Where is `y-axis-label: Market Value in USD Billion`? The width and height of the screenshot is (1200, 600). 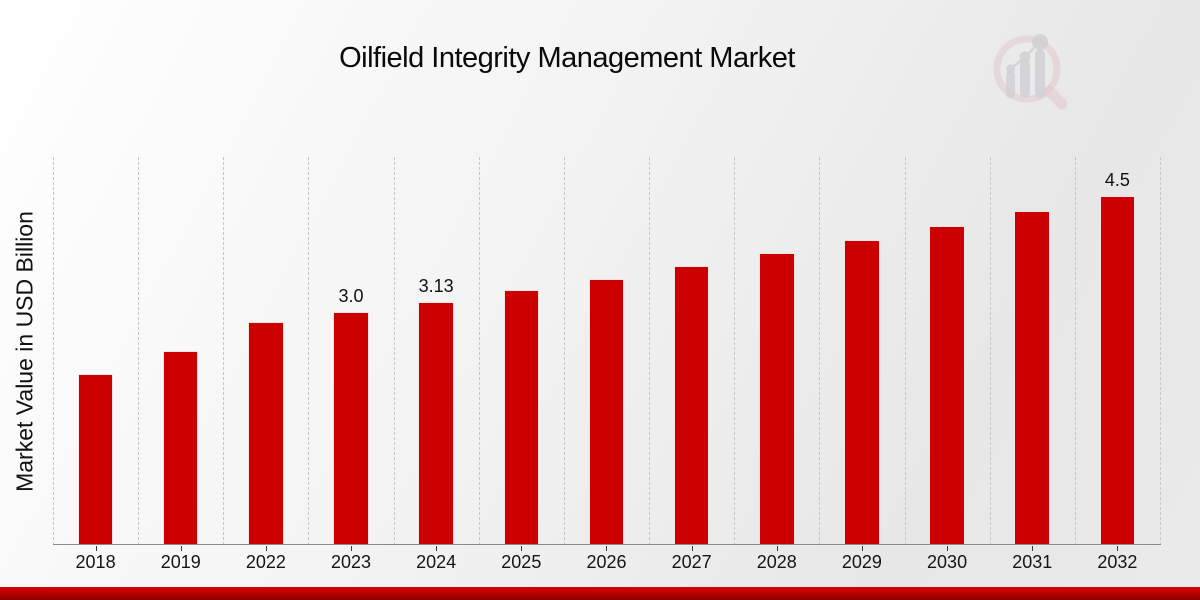 y-axis-label: Market Value in USD Billion is located at coordinates (24, 351).